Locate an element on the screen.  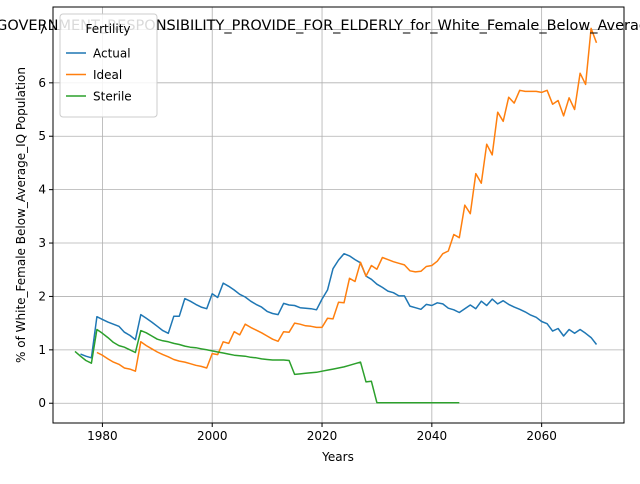
legend-box is located at coordinates (108, 65).